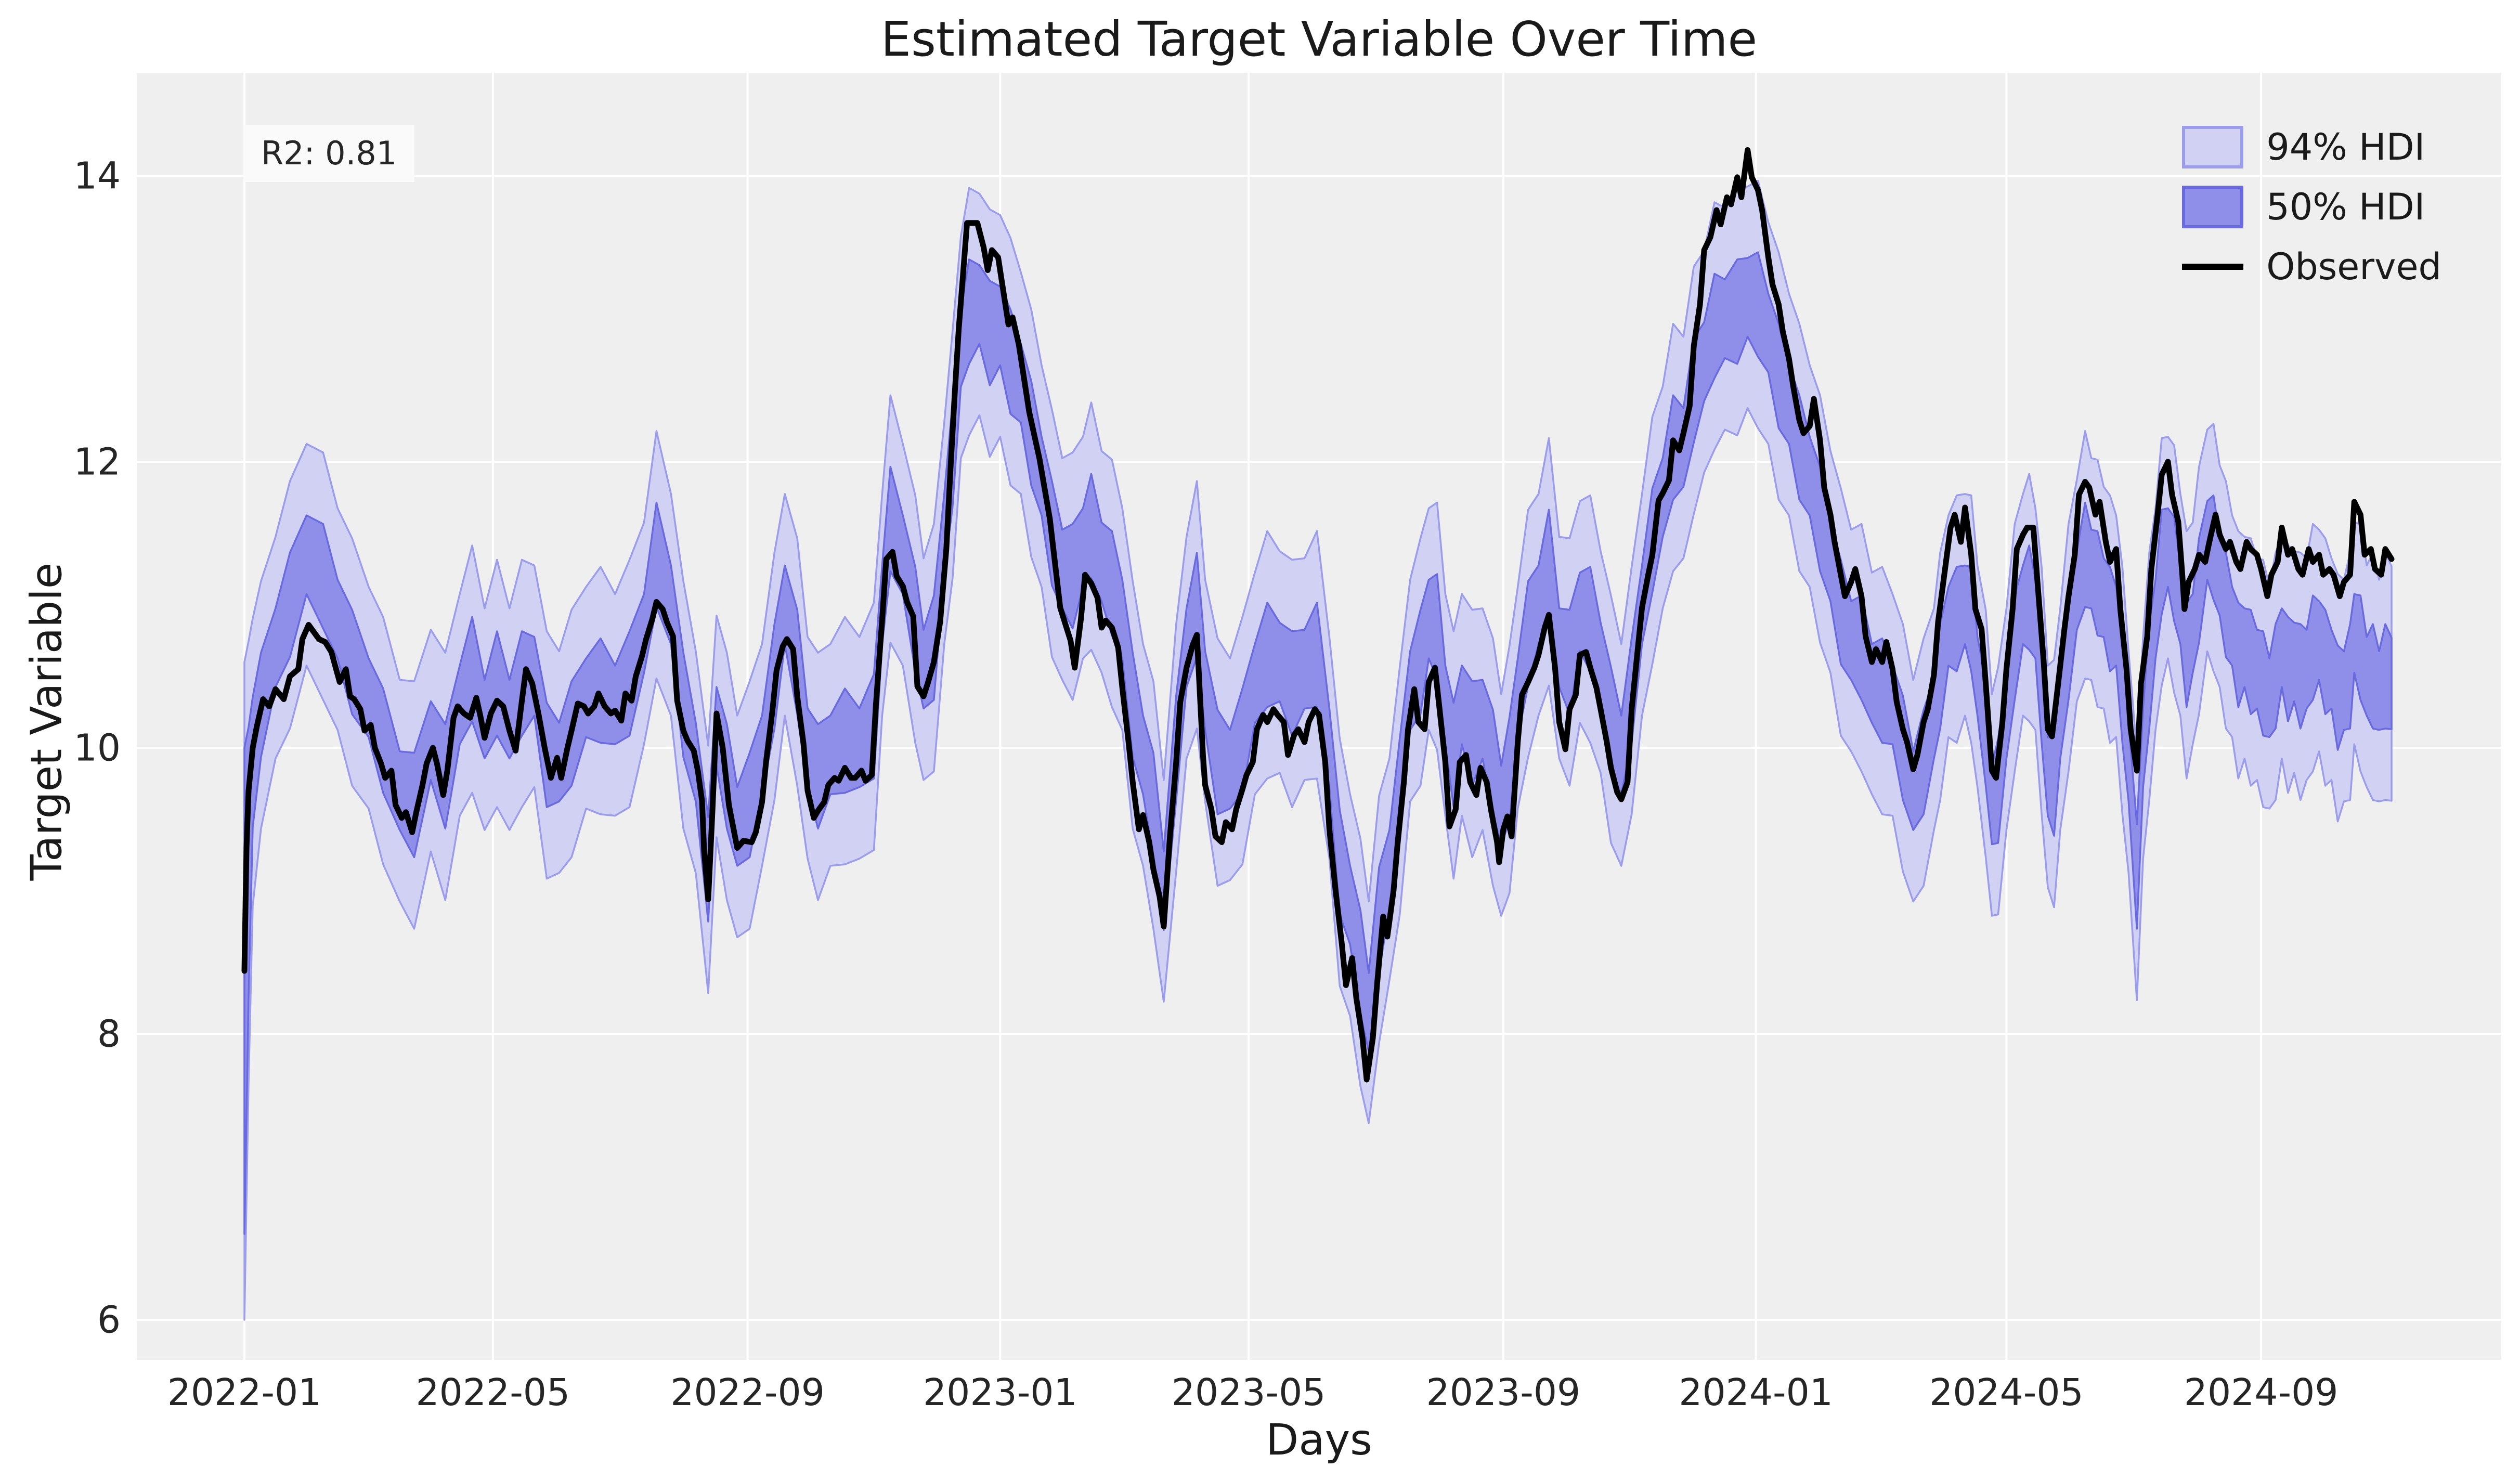 This screenshot has width=2520, height=1480. I want to click on legend-label-observed: Observed, so click(2353, 266).